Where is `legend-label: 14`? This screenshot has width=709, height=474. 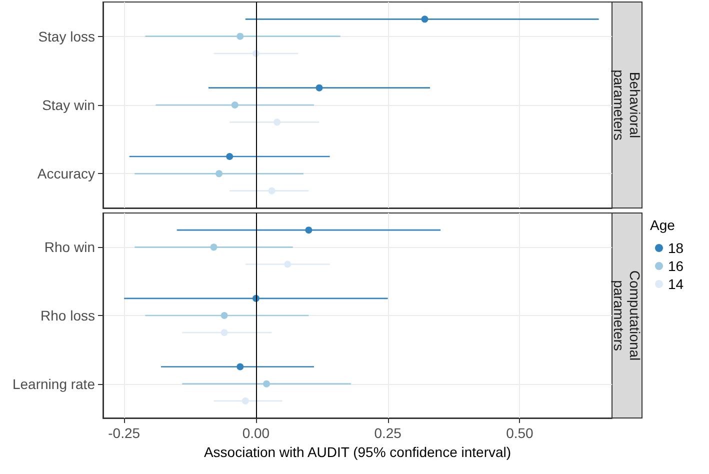 legend-label: 14 is located at coordinates (676, 284).